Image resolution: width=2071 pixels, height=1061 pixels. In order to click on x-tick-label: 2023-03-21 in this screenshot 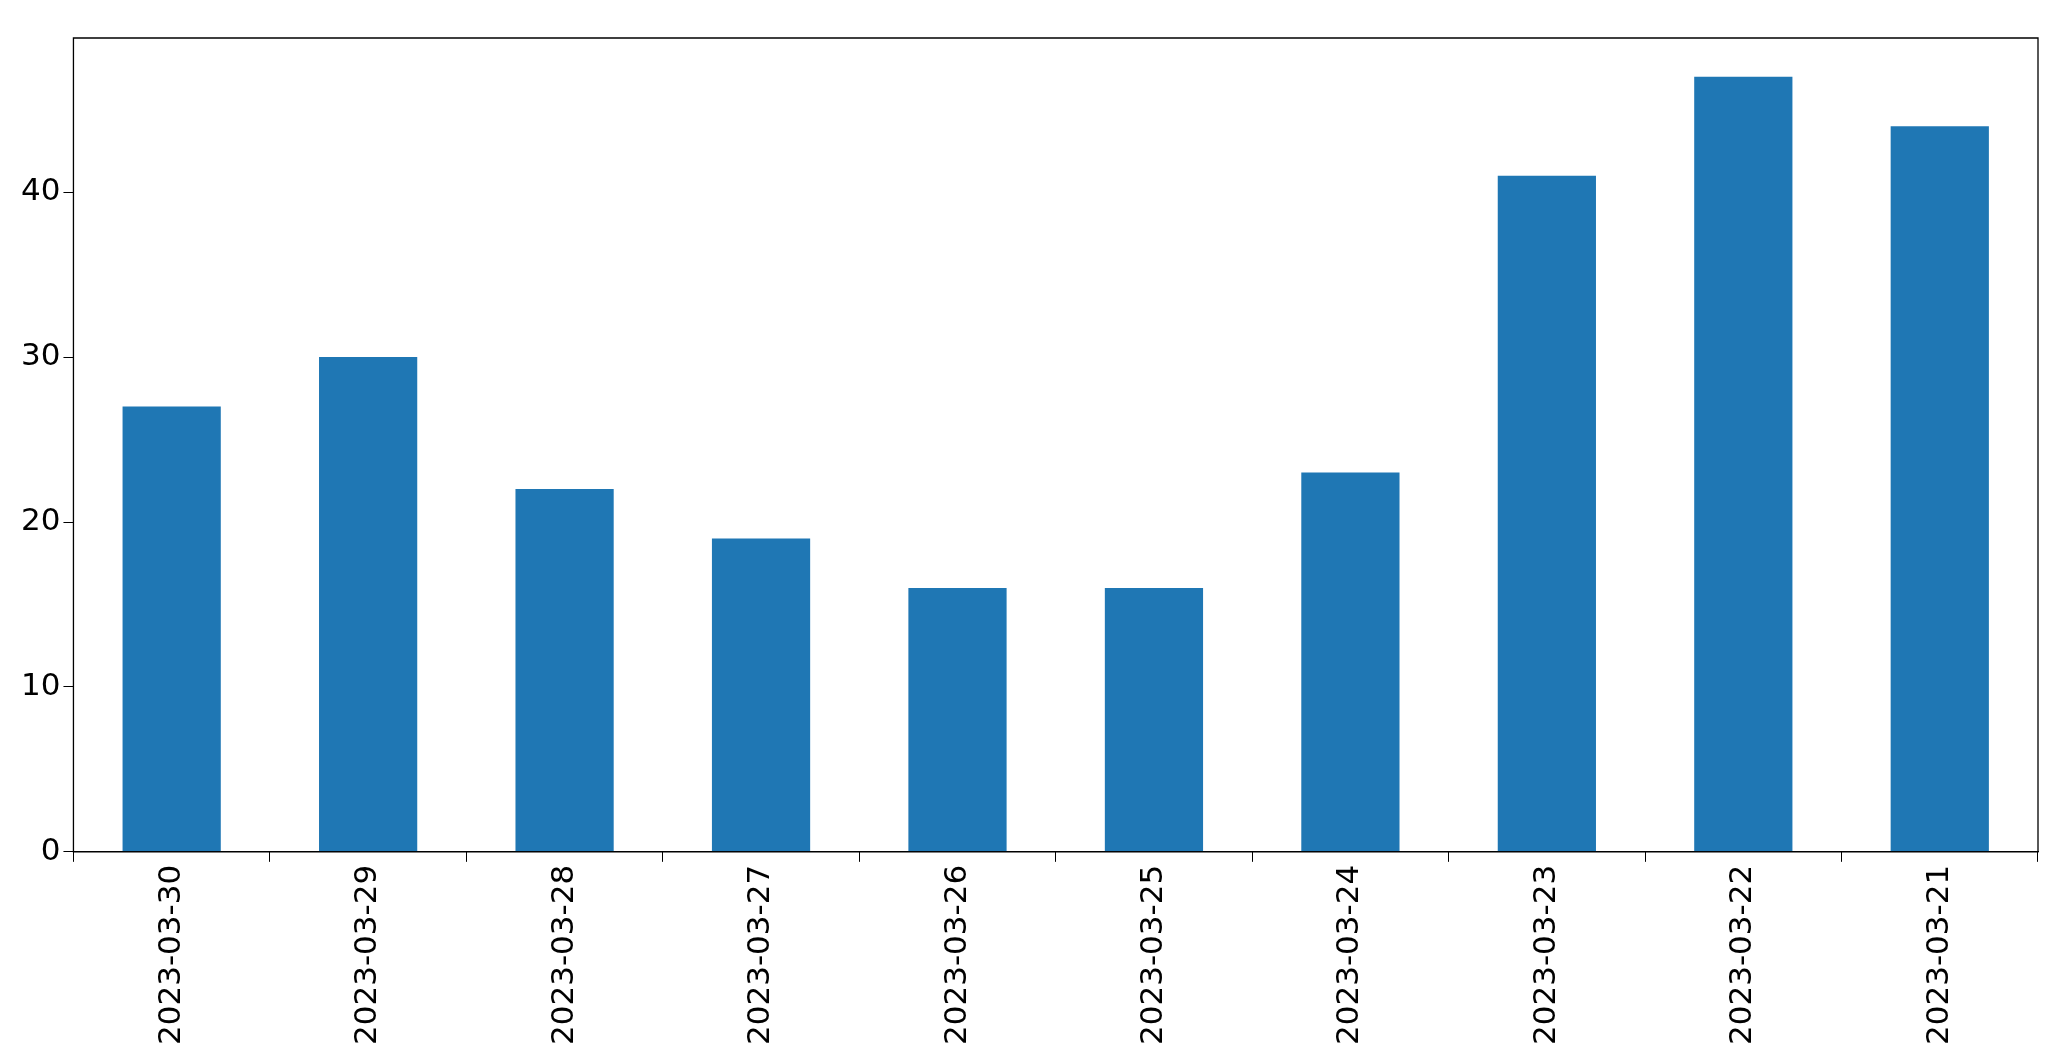, I will do `click(1936, 955)`.